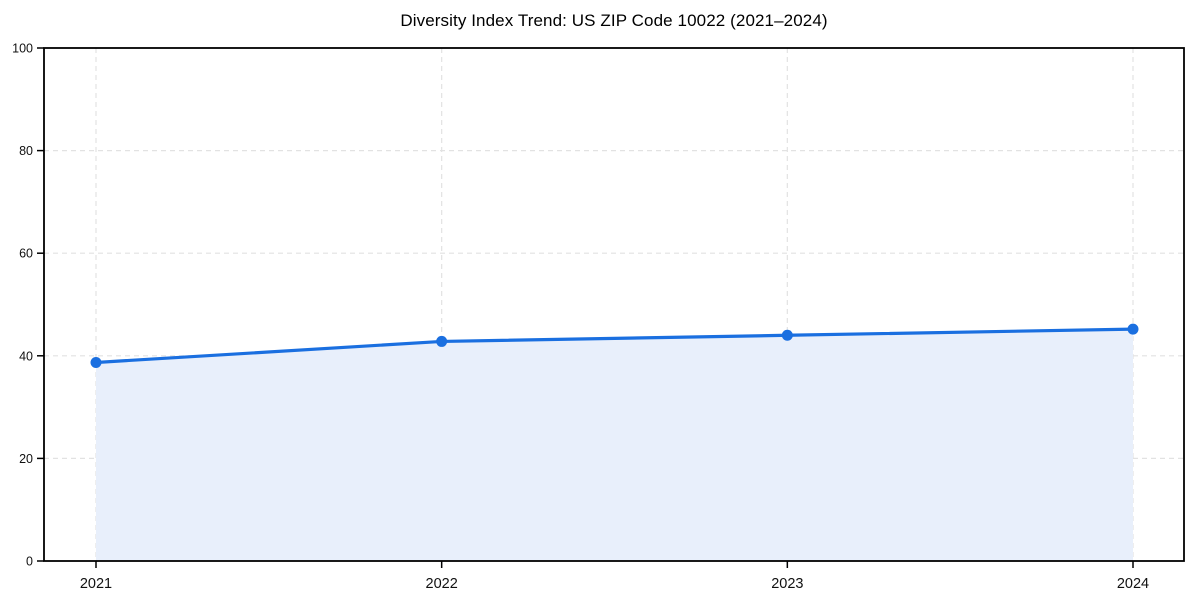 Image resolution: width=1200 pixels, height=600 pixels. I want to click on x-tick-label-2022: 2022, so click(442, 584).